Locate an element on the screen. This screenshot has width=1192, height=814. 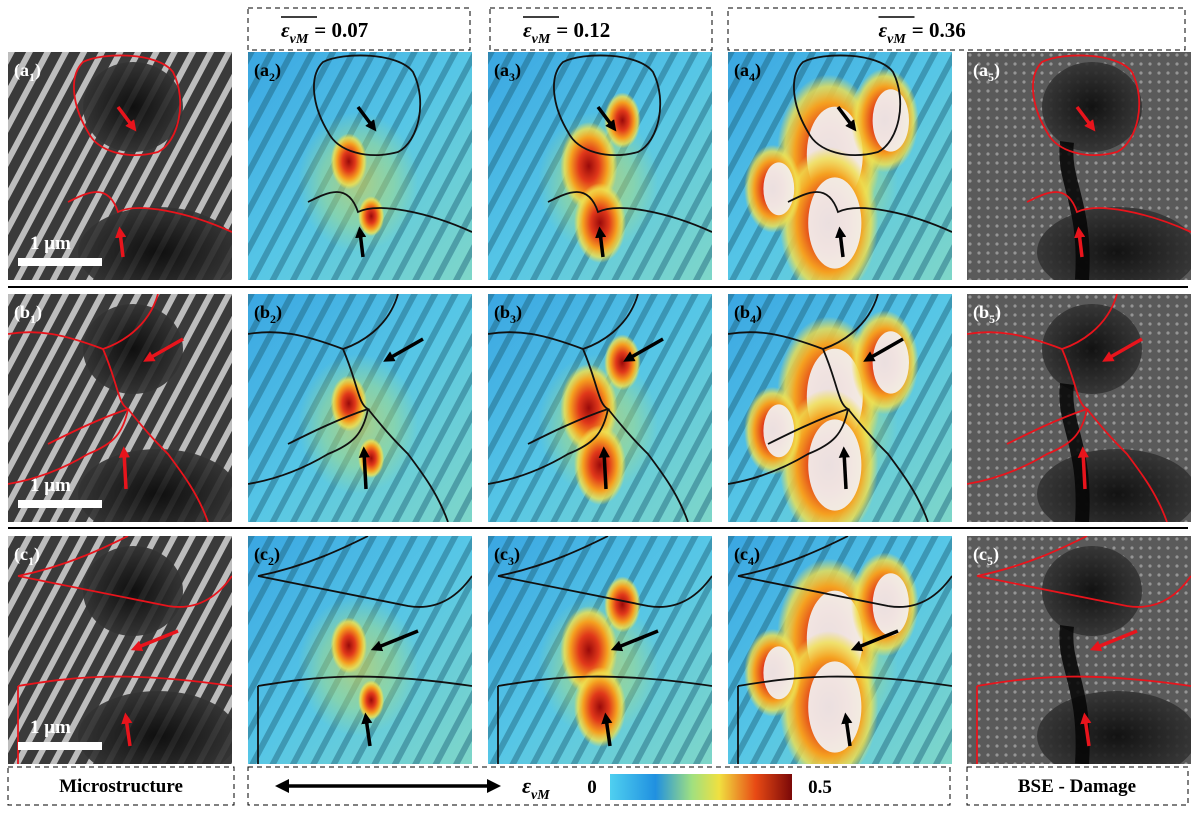
panel-label: (c2) is located at coordinates (267, 556).